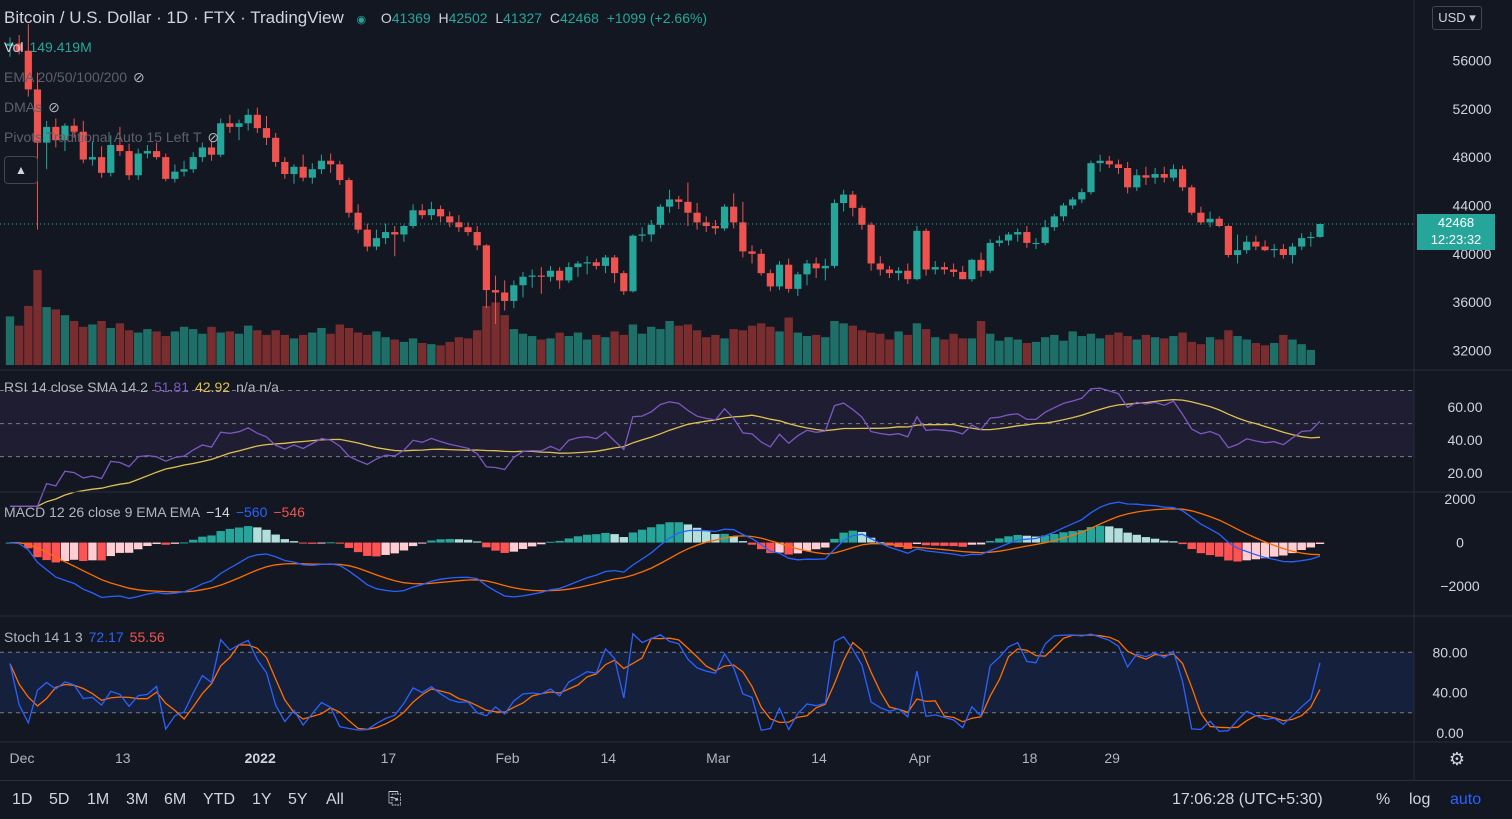 The width and height of the screenshot is (1512, 819). Describe the element at coordinates (22, 799) in the screenshot. I see `timeframe-button-1d: 1D` at that location.